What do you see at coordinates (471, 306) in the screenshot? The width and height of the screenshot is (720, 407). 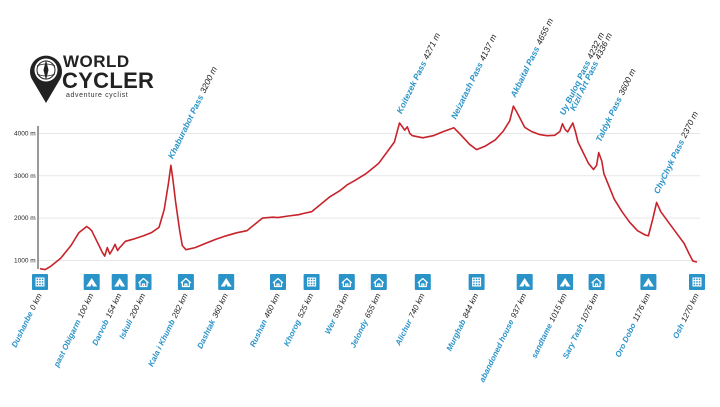 I see `stop-km: 844 km` at bounding box center [471, 306].